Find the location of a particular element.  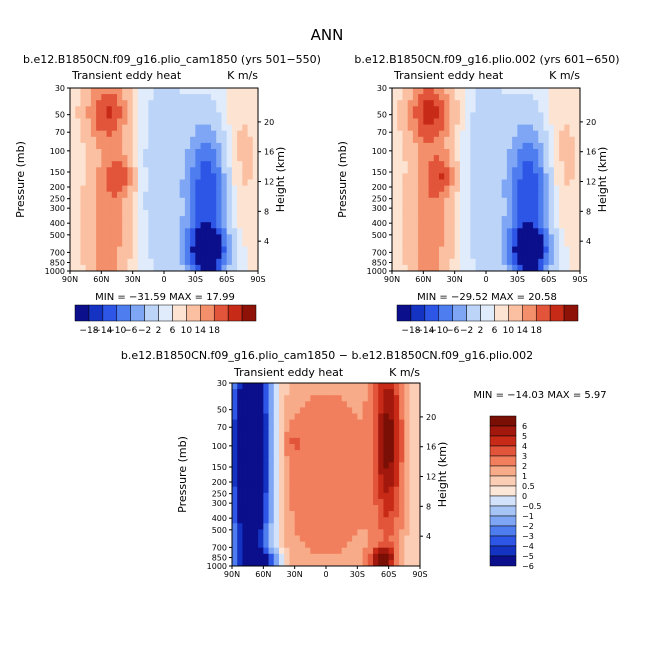

colorbar-swatch is located at coordinates (503, 471).